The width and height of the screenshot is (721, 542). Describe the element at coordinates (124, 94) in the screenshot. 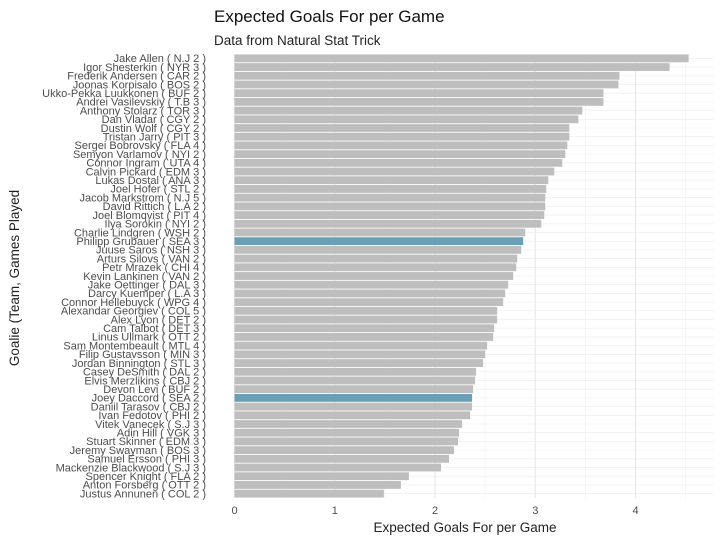

I see `category-label: Ukko-Pekka Luukkonen ( BUF 2 )` at that location.